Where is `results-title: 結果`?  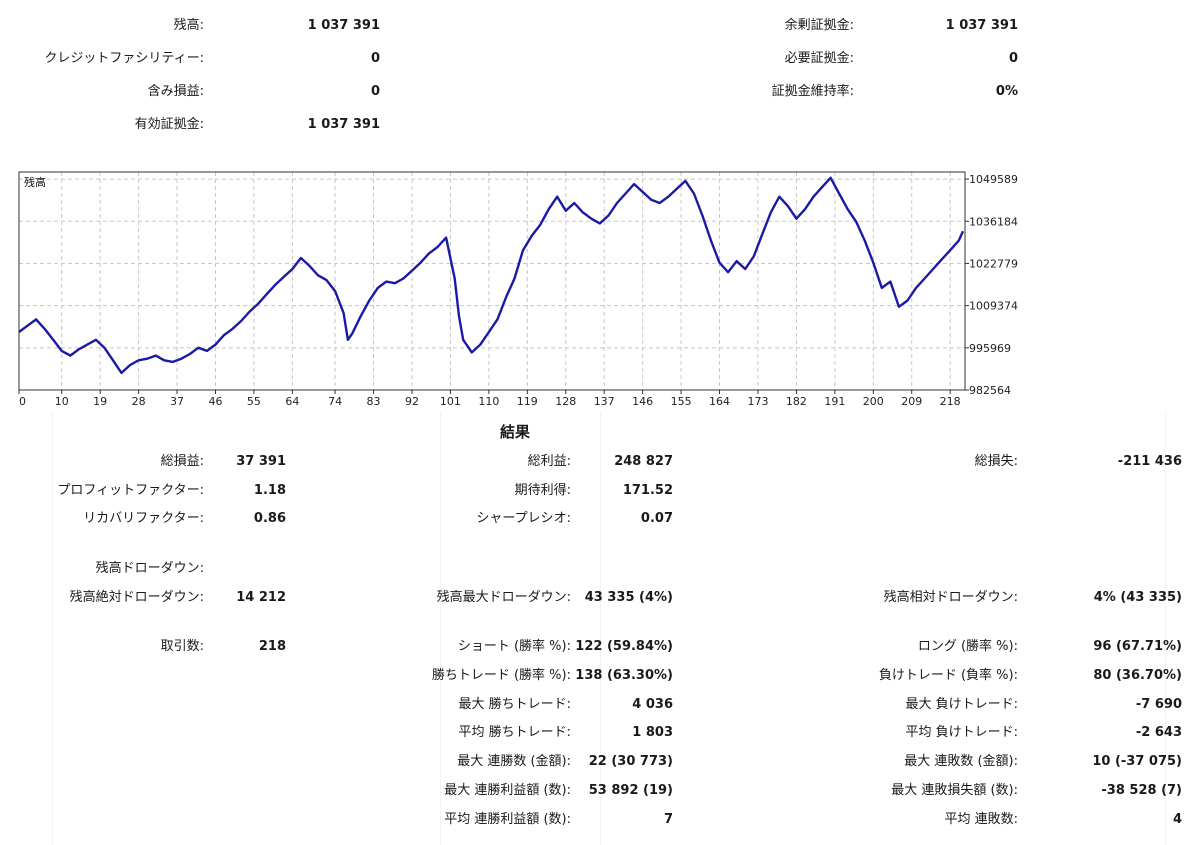
results-title: 結果 is located at coordinates (514, 432).